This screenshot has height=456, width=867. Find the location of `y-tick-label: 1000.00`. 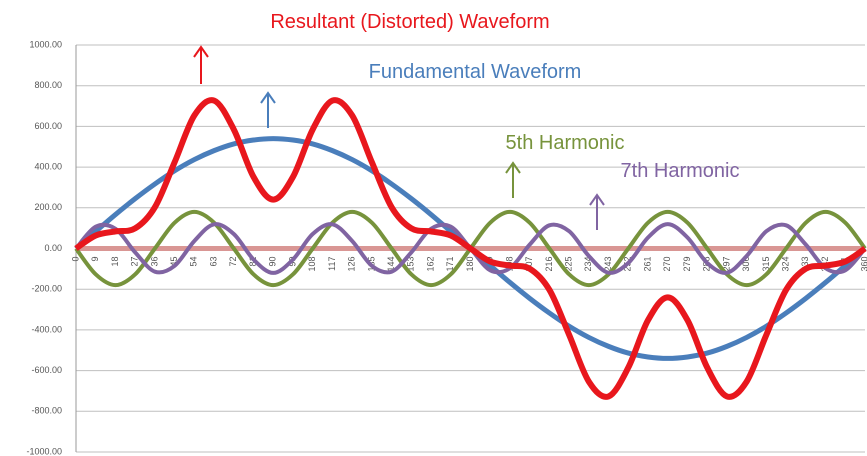

y-tick-label: 1000.00 is located at coordinates (45, 44).